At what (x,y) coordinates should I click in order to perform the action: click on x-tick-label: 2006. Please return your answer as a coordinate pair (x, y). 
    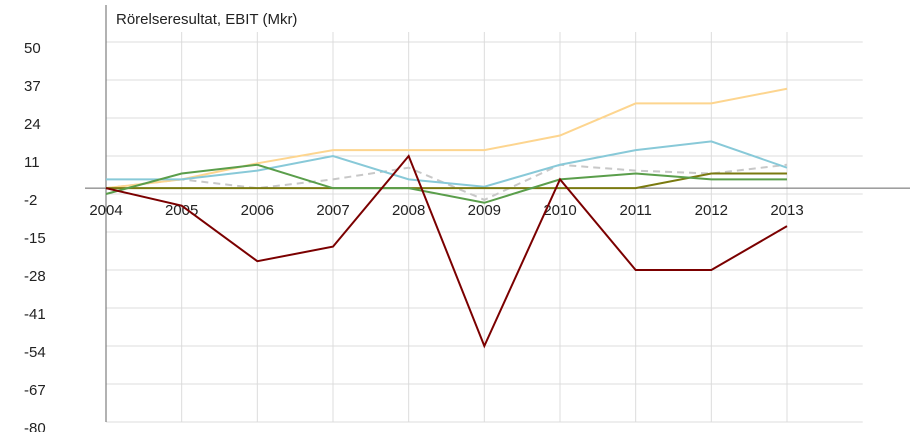
    Looking at the image, I should click on (257, 210).